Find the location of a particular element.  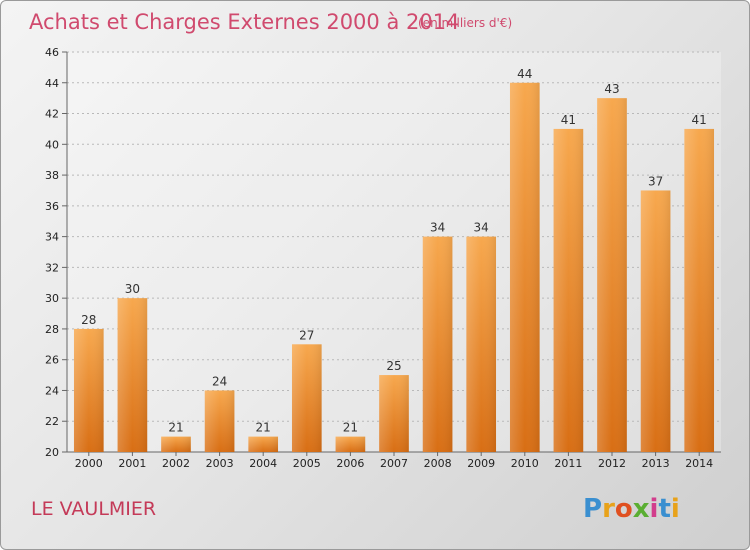

y-tick-label: 30 is located at coordinates (52, 298).